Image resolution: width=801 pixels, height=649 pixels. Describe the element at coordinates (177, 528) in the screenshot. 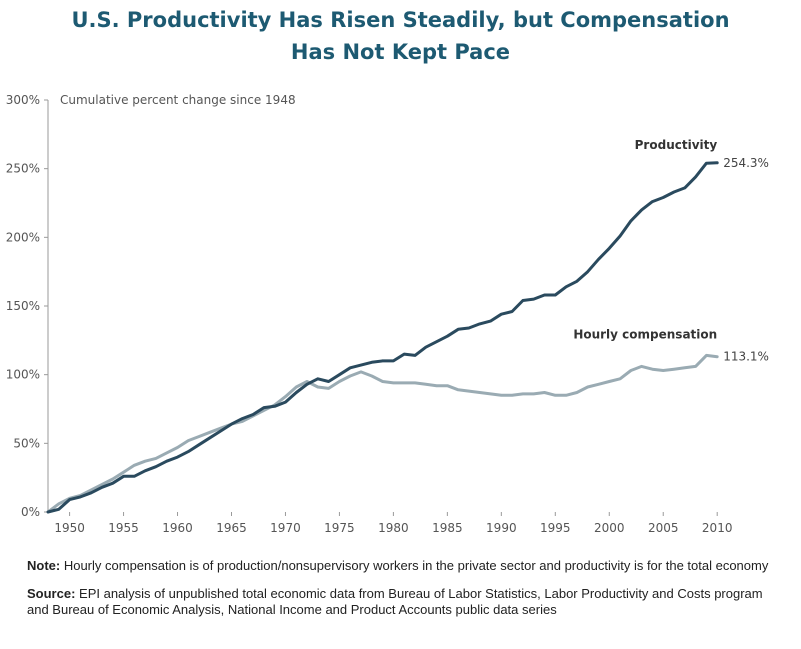

I see `x-tick-label: 1960` at that location.